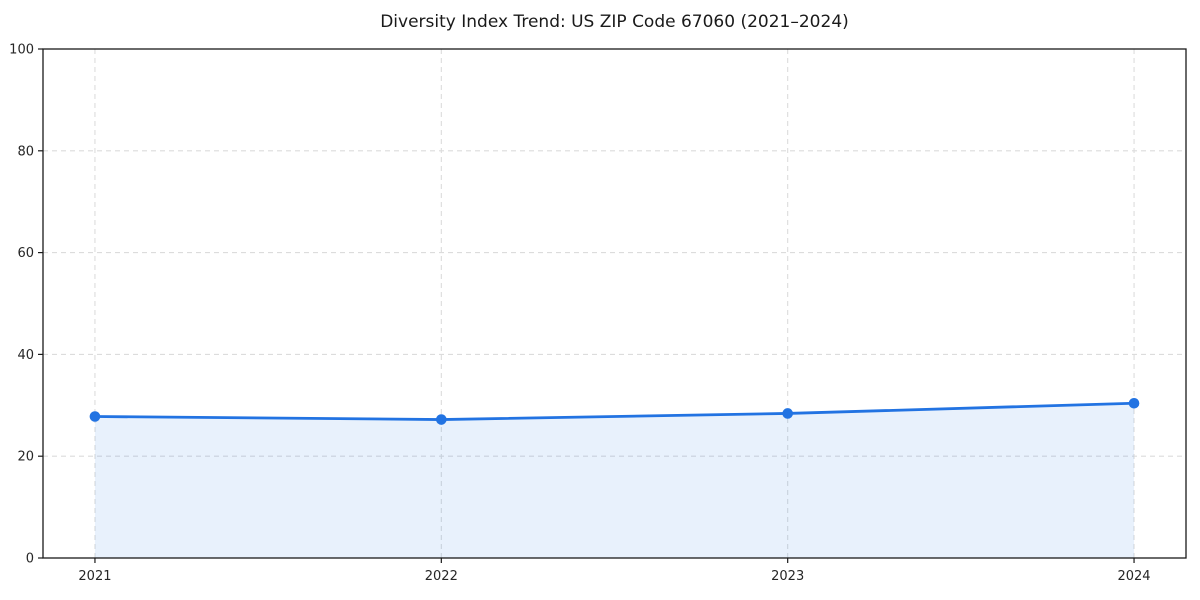 The height and width of the screenshot is (600, 1200). I want to click on y-tick-label: 60, so click(25, 253).